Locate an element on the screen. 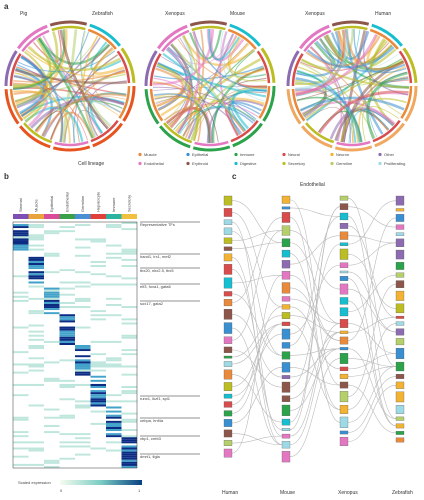 This screenshot has height=500, width=424. sankey-col-mouse: Mouse is located at coordinates (287, 493).